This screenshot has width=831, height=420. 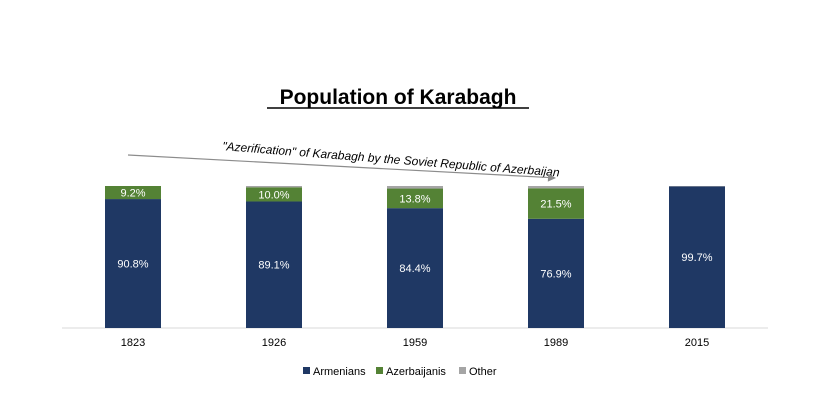 I want to click on bar-armenians-1959, so click(x=415, y=268).